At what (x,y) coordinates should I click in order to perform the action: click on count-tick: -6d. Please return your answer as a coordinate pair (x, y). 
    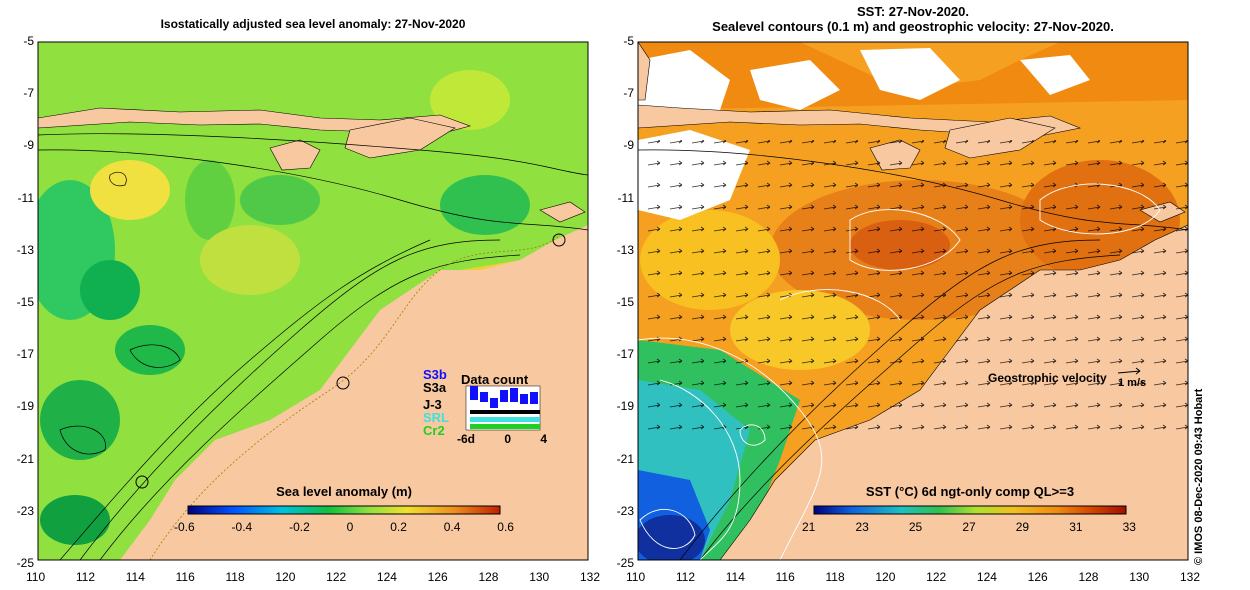
    Looking at the image, I should click on (466, 439).